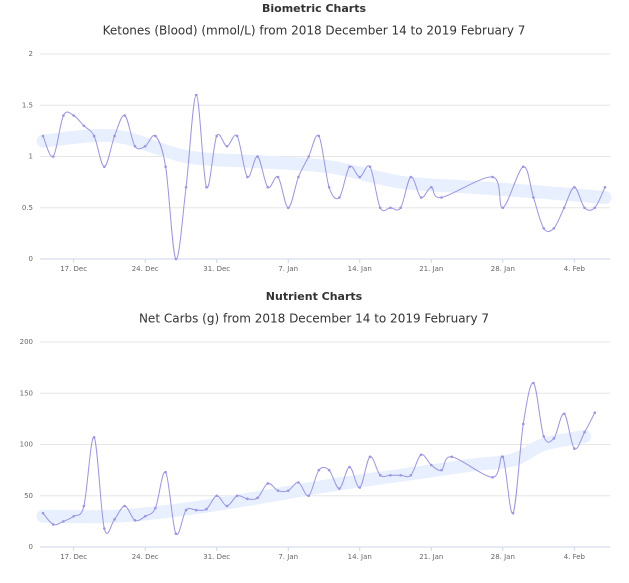 This screenshot has width=629, height=583. Describe the element at coordinates (73, 269) in the screenshot. I see `x-tick-label: 17. Dec` at that location.